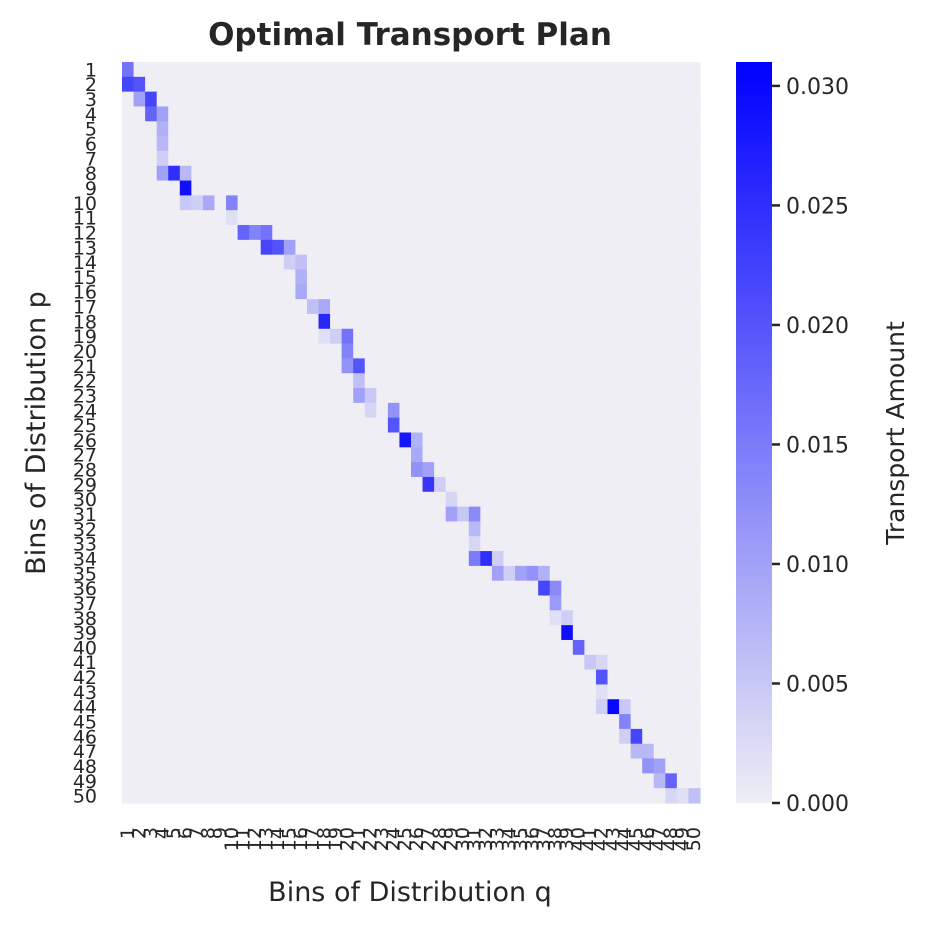 The image size is (930, 926). Describe the element at coordinates (139, 833) in the screenshot. I see `column-tick-label: 2` at that location.